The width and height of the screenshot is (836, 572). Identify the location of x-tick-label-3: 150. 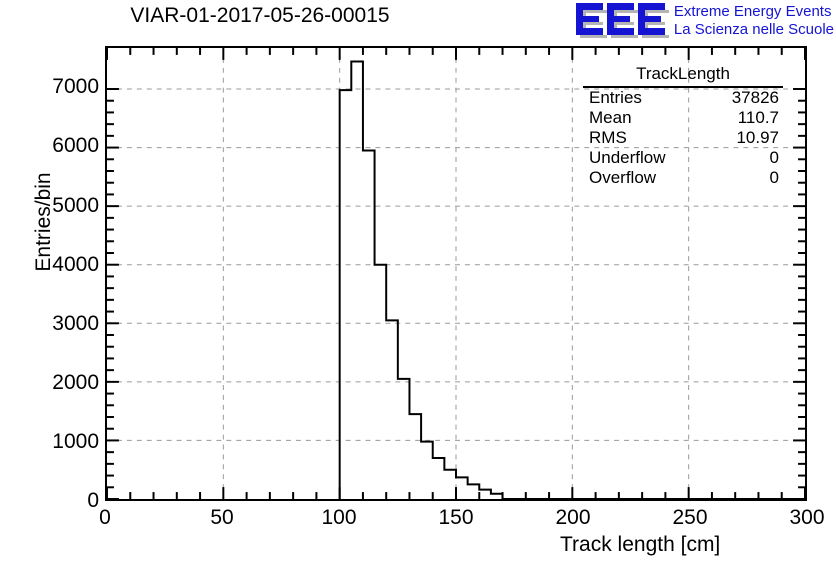
(456, 517).